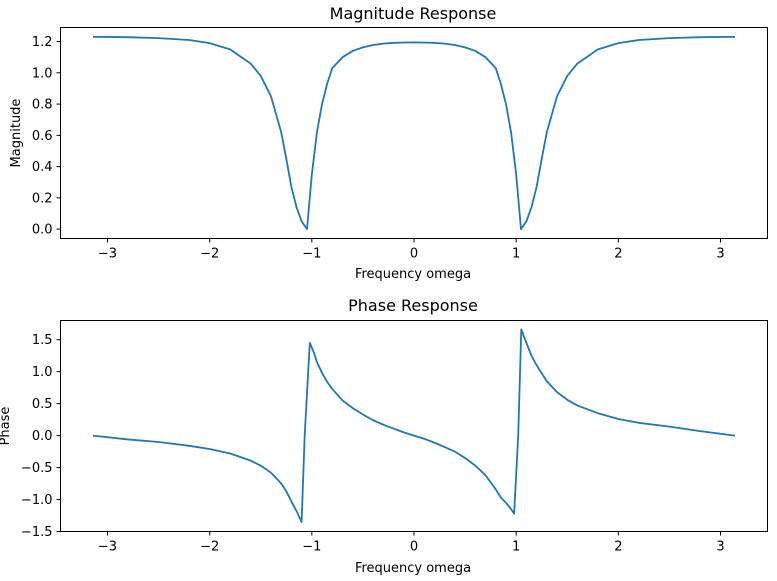 Image resolution: width=777 pixels, height=581 pixels. What do you see at coordinates (42, 42) in the screenshot?
I see `magnitude-y-tick-label: 1.2` at bounding box center [42, 42].